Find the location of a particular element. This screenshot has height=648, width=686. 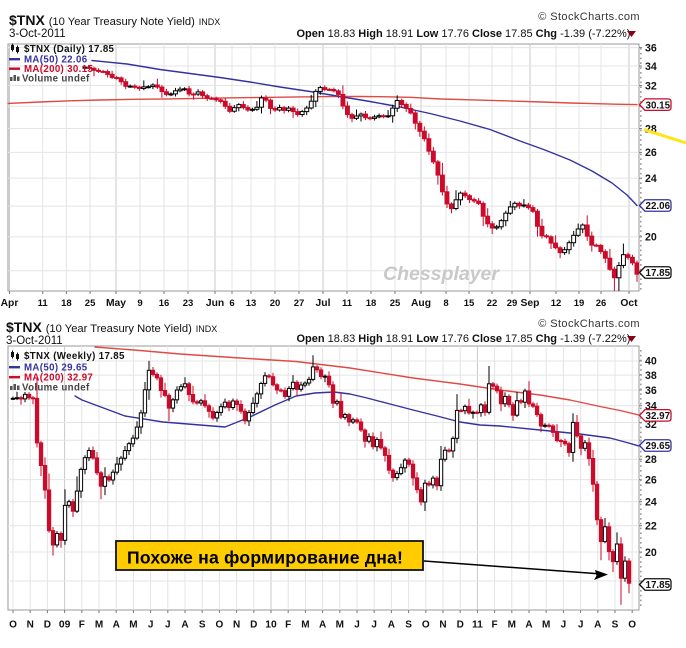

svg-text: Jun is located at coordinates (215, 303).